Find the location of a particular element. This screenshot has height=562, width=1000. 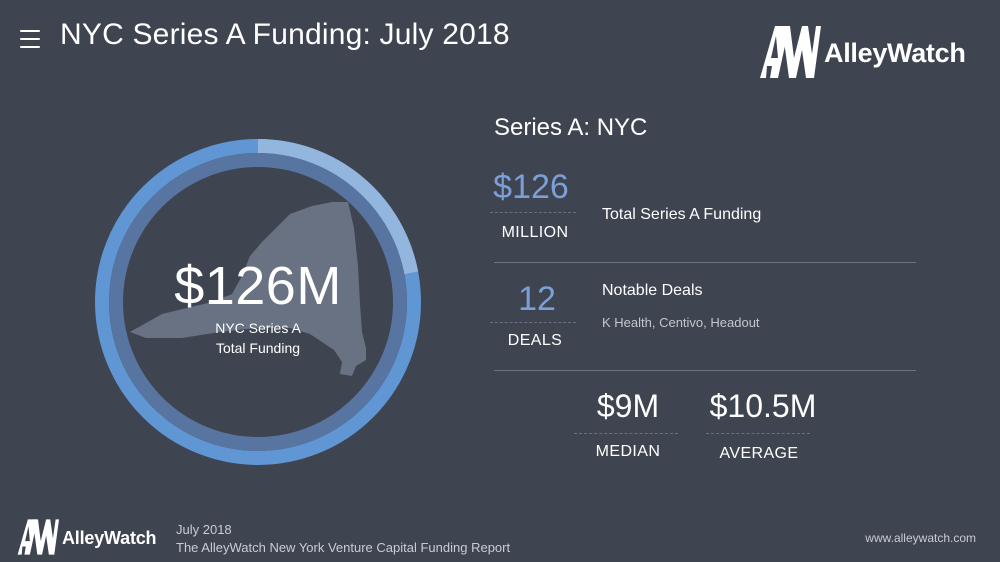

alleywatch-logo: AlleyWatch is located at coordinates (868, 52).